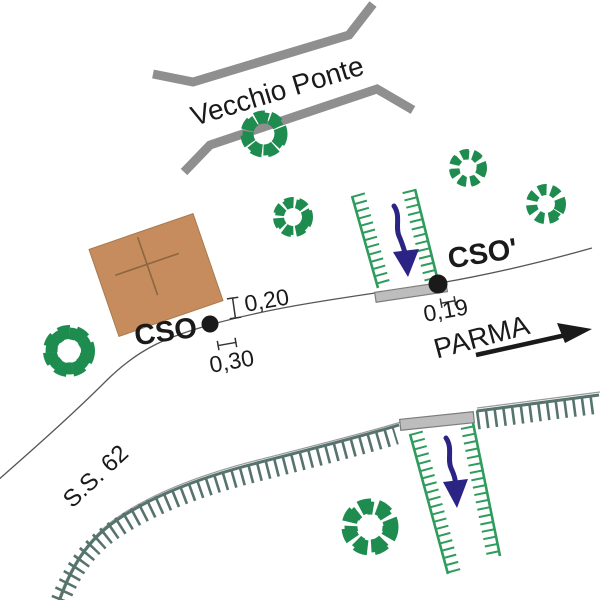 The width and height of the screenshot is (600, 600). I want to click on church-building, so click(156, 275).